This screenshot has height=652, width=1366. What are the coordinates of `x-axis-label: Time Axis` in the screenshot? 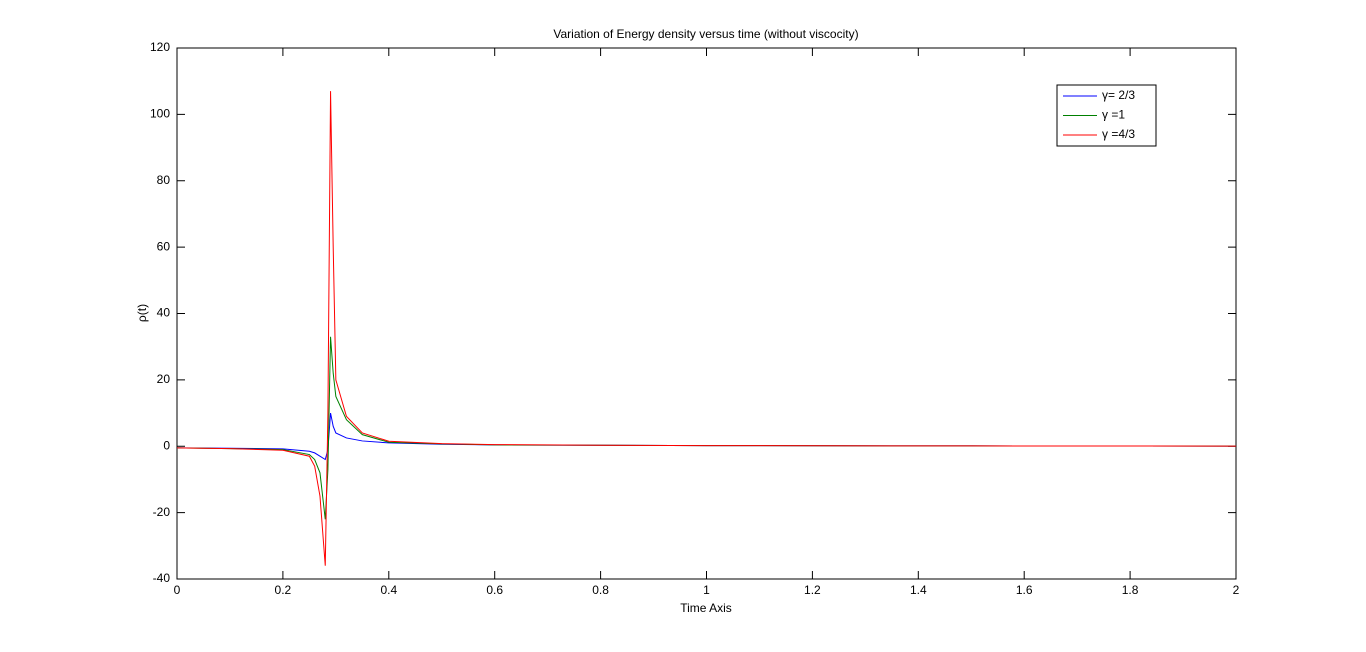 It's located at (706, 608).